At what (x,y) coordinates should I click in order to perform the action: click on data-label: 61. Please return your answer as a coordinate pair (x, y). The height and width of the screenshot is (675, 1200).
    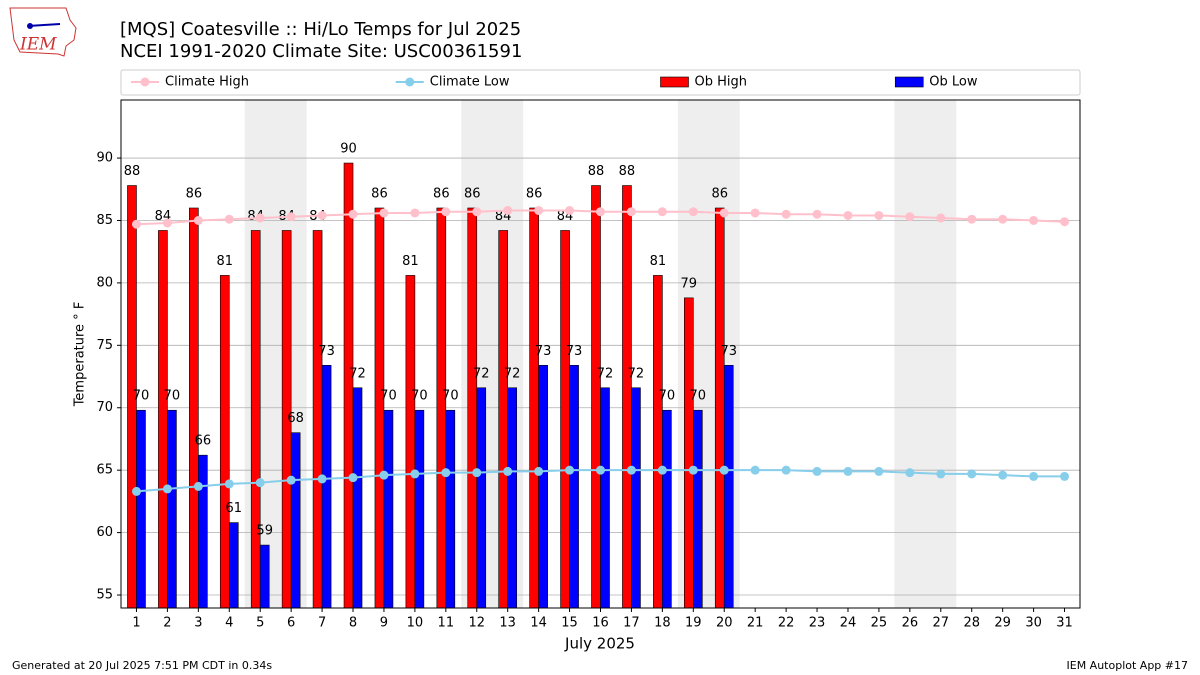
    Looking at the image, I should click on (234, 508).